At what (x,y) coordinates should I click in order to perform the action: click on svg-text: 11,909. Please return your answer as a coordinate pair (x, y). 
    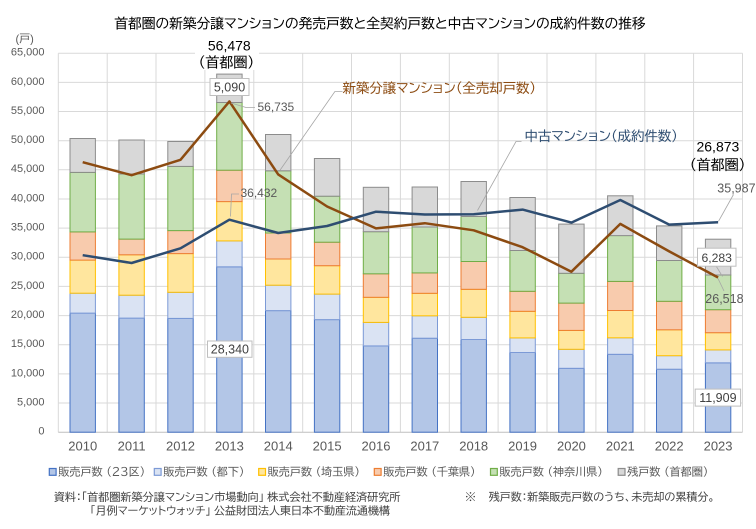
    Looking at the image, I should click on (717, 398).